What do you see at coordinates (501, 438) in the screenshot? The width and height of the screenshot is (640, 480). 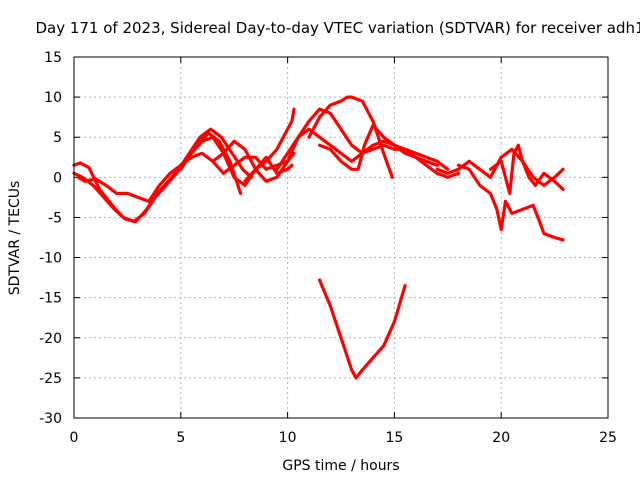 I see `x-tick-label: 20` at bounding box center [501, 438].